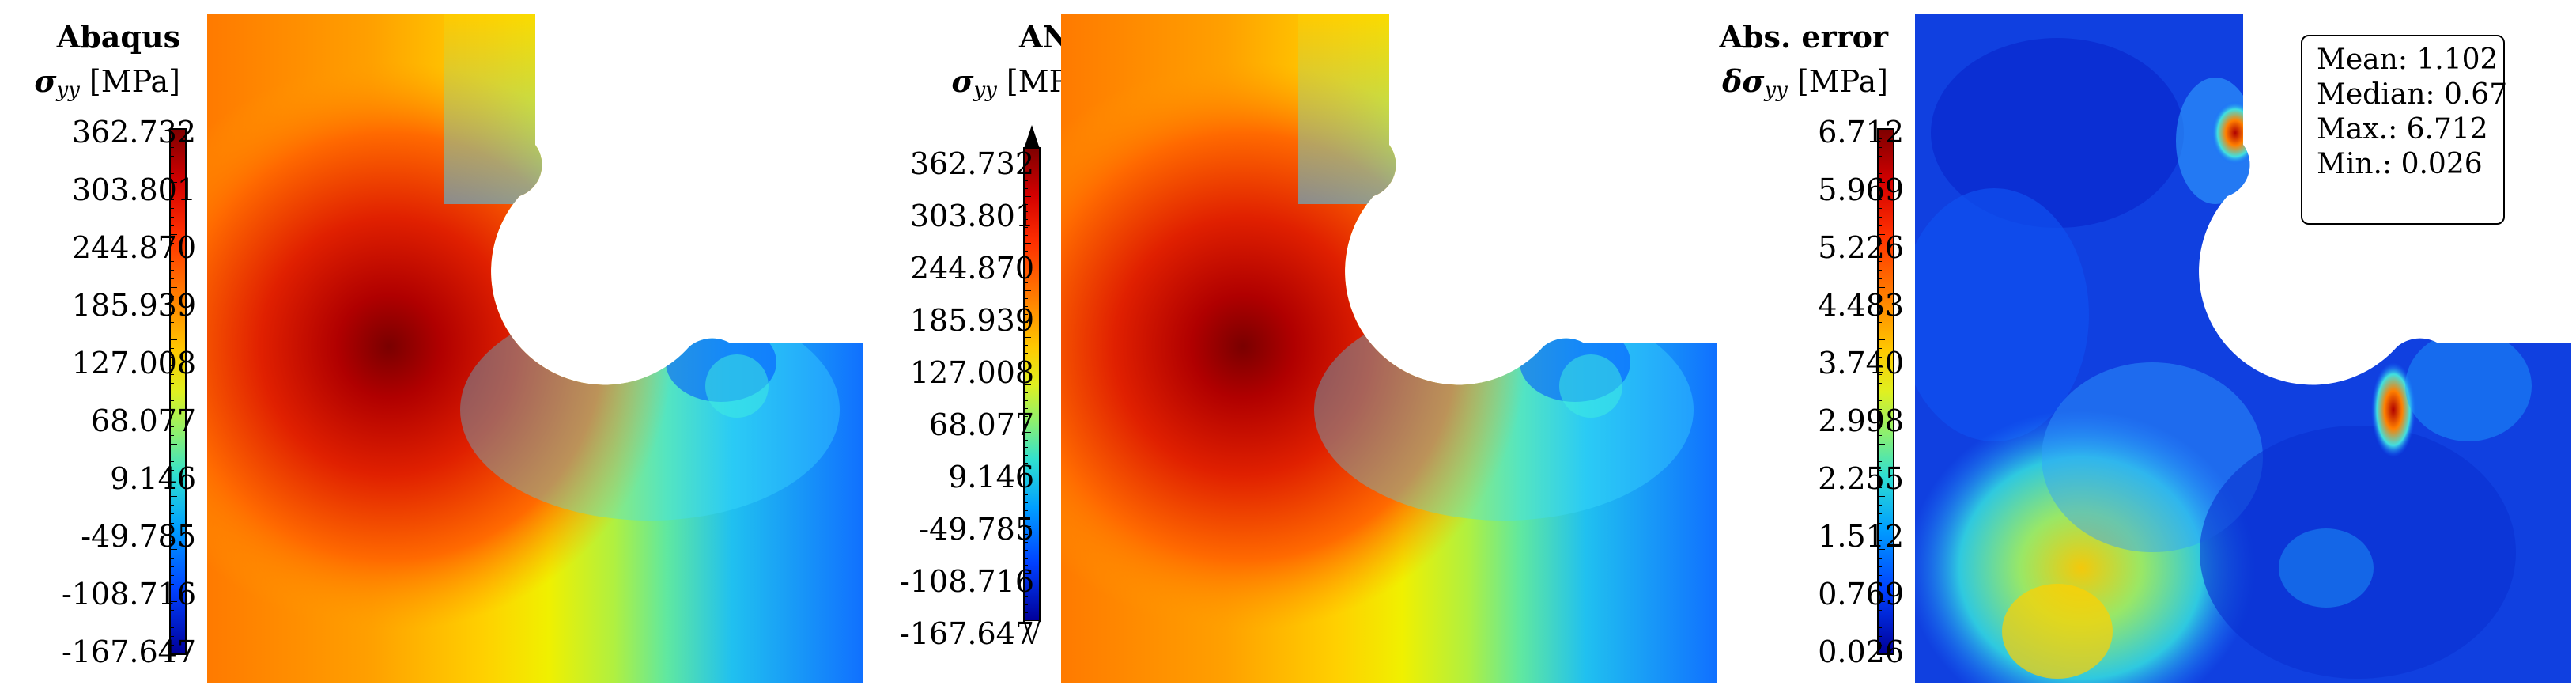 Image resolution: width=2576 pixels, height=693 pixels. I want to click on colorbar, so click(1885, 391).